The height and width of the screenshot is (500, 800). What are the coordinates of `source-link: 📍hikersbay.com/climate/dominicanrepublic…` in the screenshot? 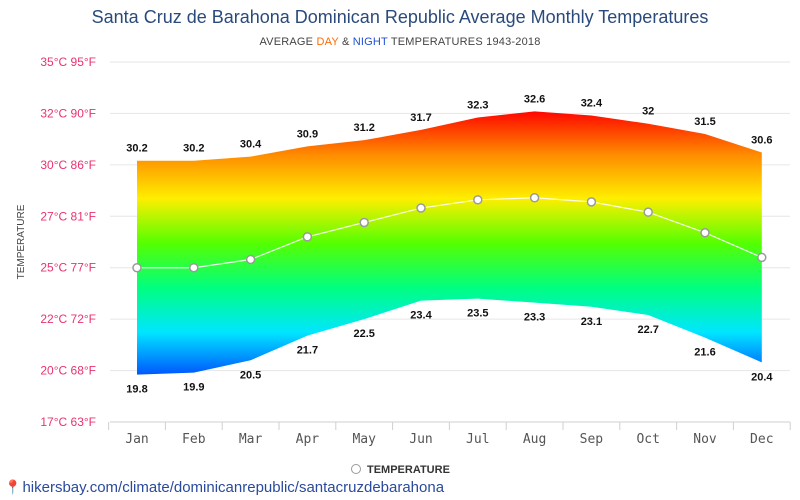 It's located at (224, 487).